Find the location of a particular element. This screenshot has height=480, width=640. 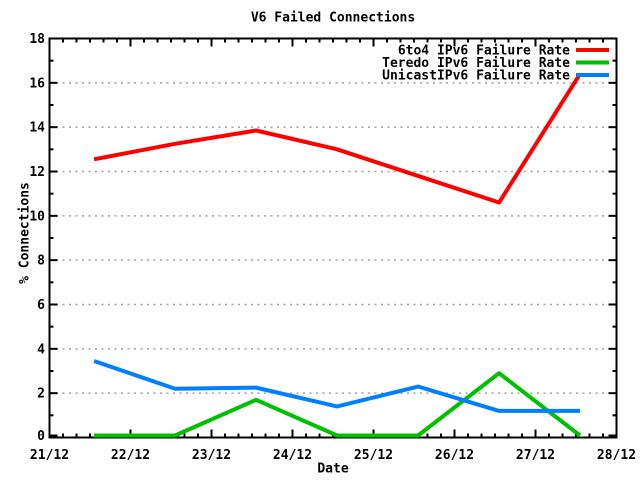

y-tick-label: 16 is located at coordinates (37, 83).